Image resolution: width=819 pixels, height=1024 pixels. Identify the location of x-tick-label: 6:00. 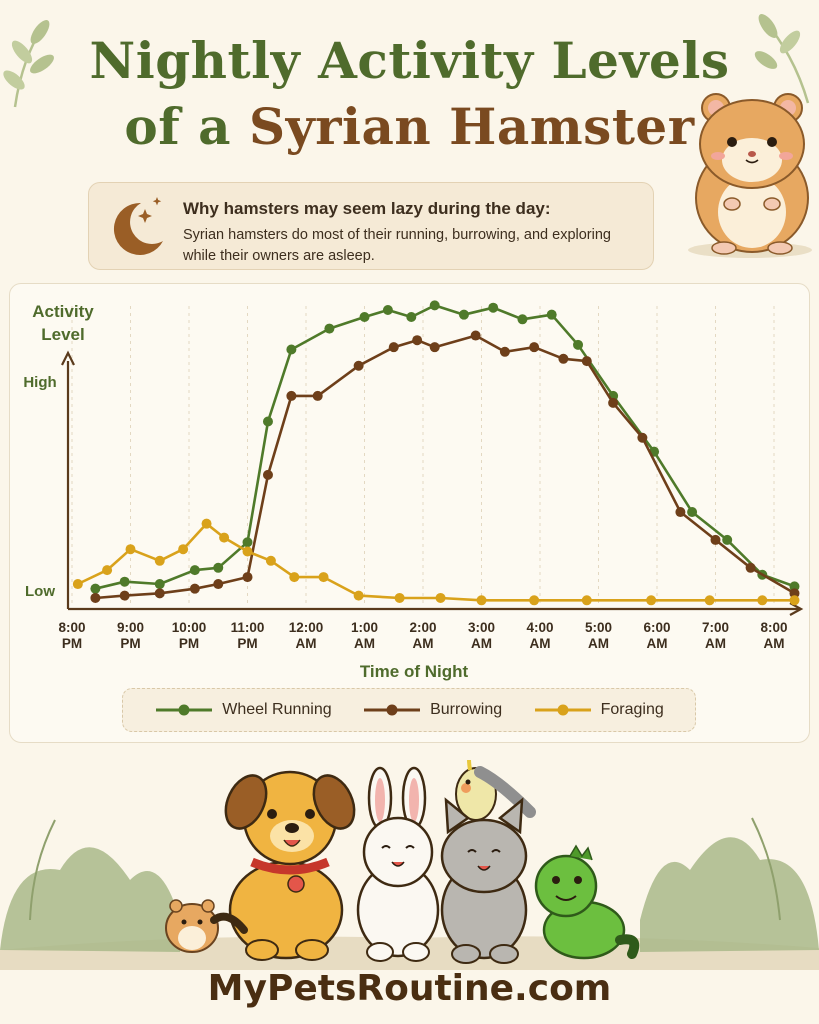
(656, 627).